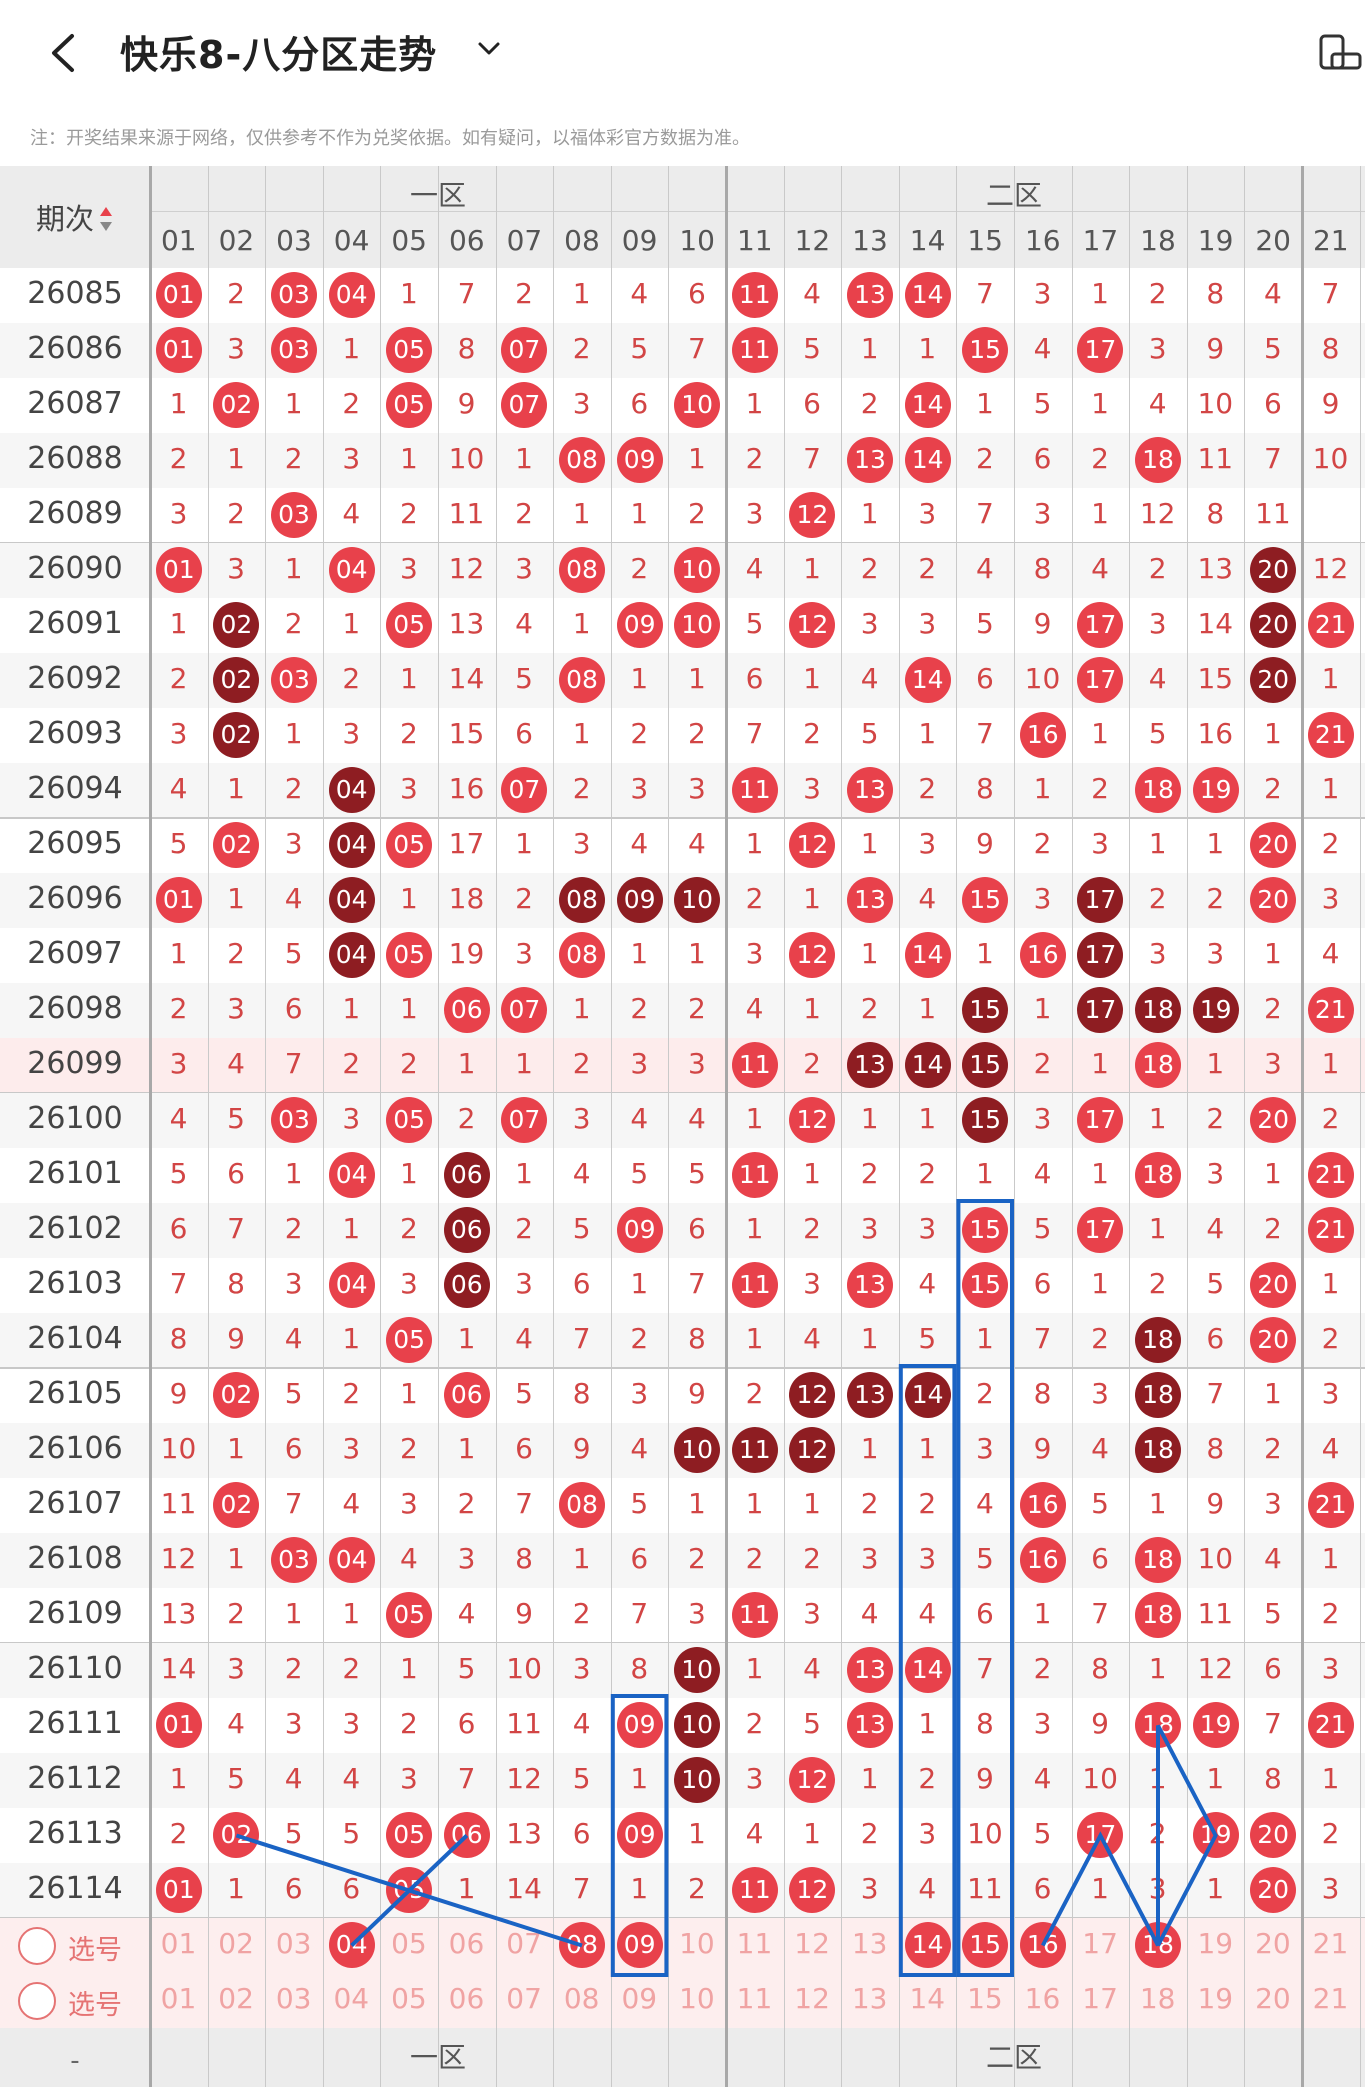 The image size is (1365, 2087). What do you see at coordinates (524, 1833) in the screenshot?
I see `miss-count: 13` at bounding box center [524, 1833].